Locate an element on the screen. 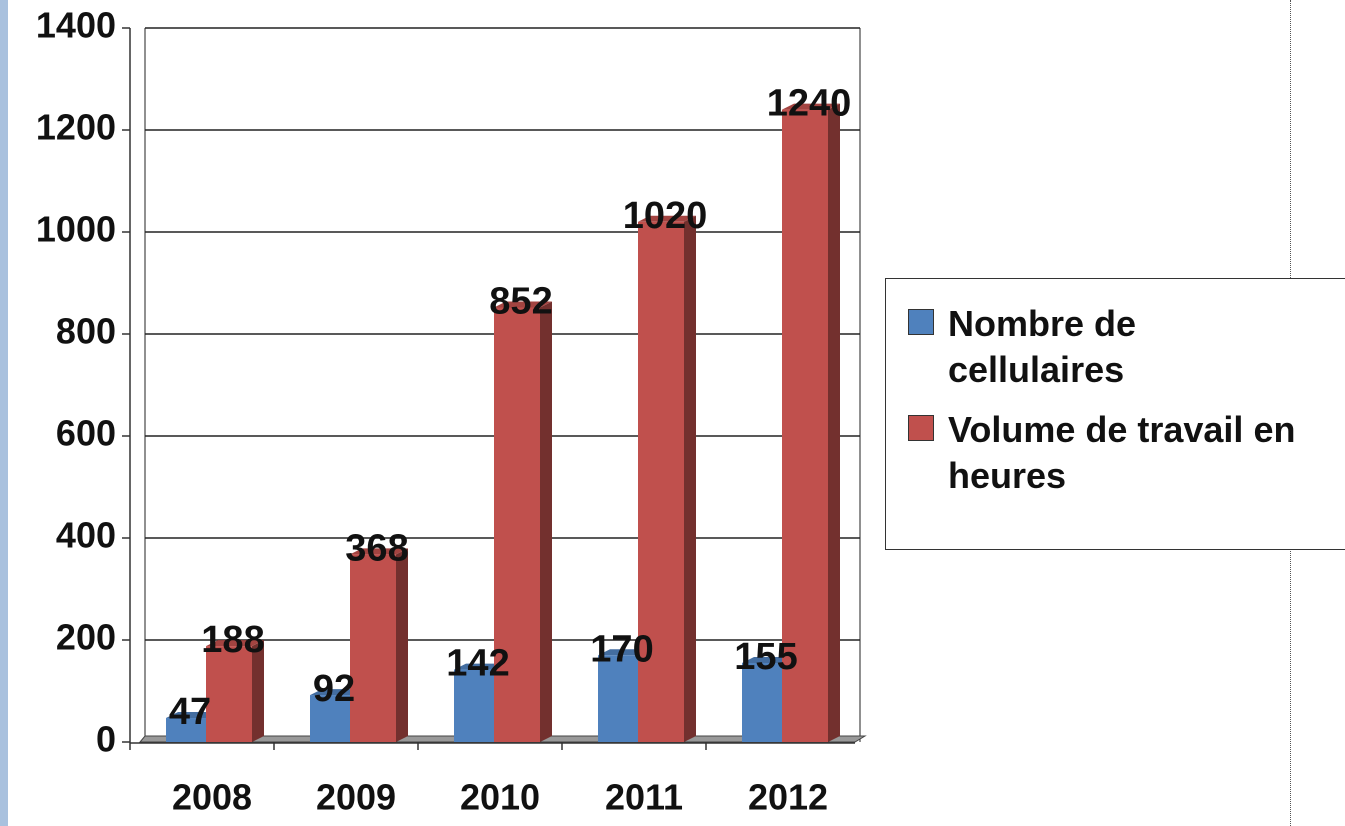  x-tick-label: 2010 is located at coordinates (500, 797).